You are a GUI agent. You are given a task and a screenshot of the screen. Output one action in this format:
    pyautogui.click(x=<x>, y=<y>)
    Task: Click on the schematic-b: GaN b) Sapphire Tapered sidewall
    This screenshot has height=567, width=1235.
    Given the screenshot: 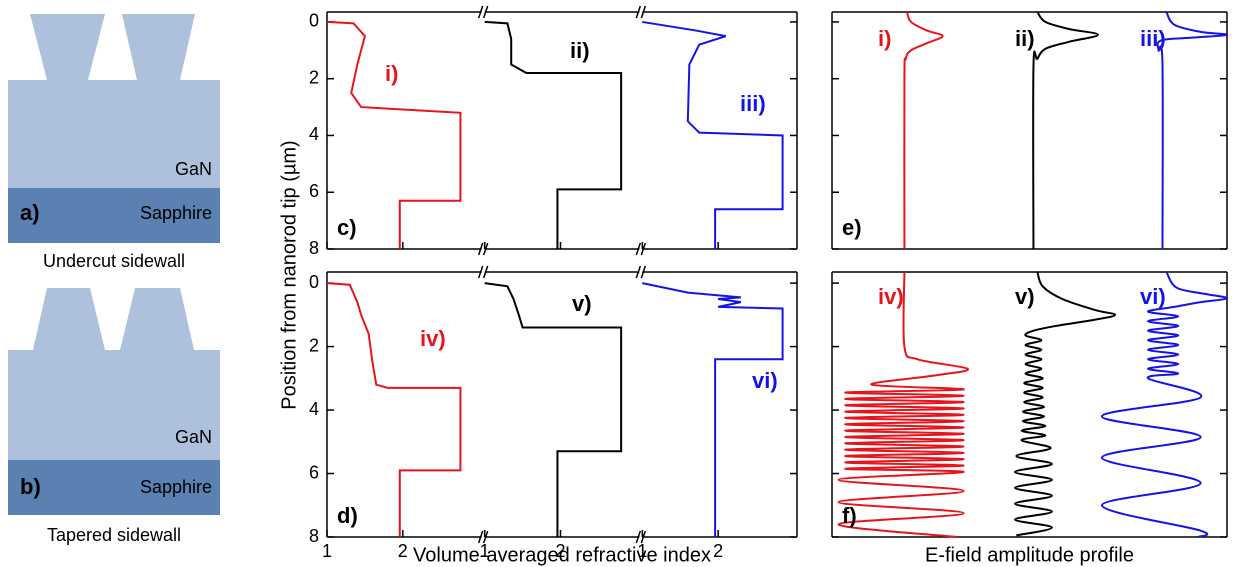 What is the action you would take?
    pyautogui.click(x=114, y=416)
    